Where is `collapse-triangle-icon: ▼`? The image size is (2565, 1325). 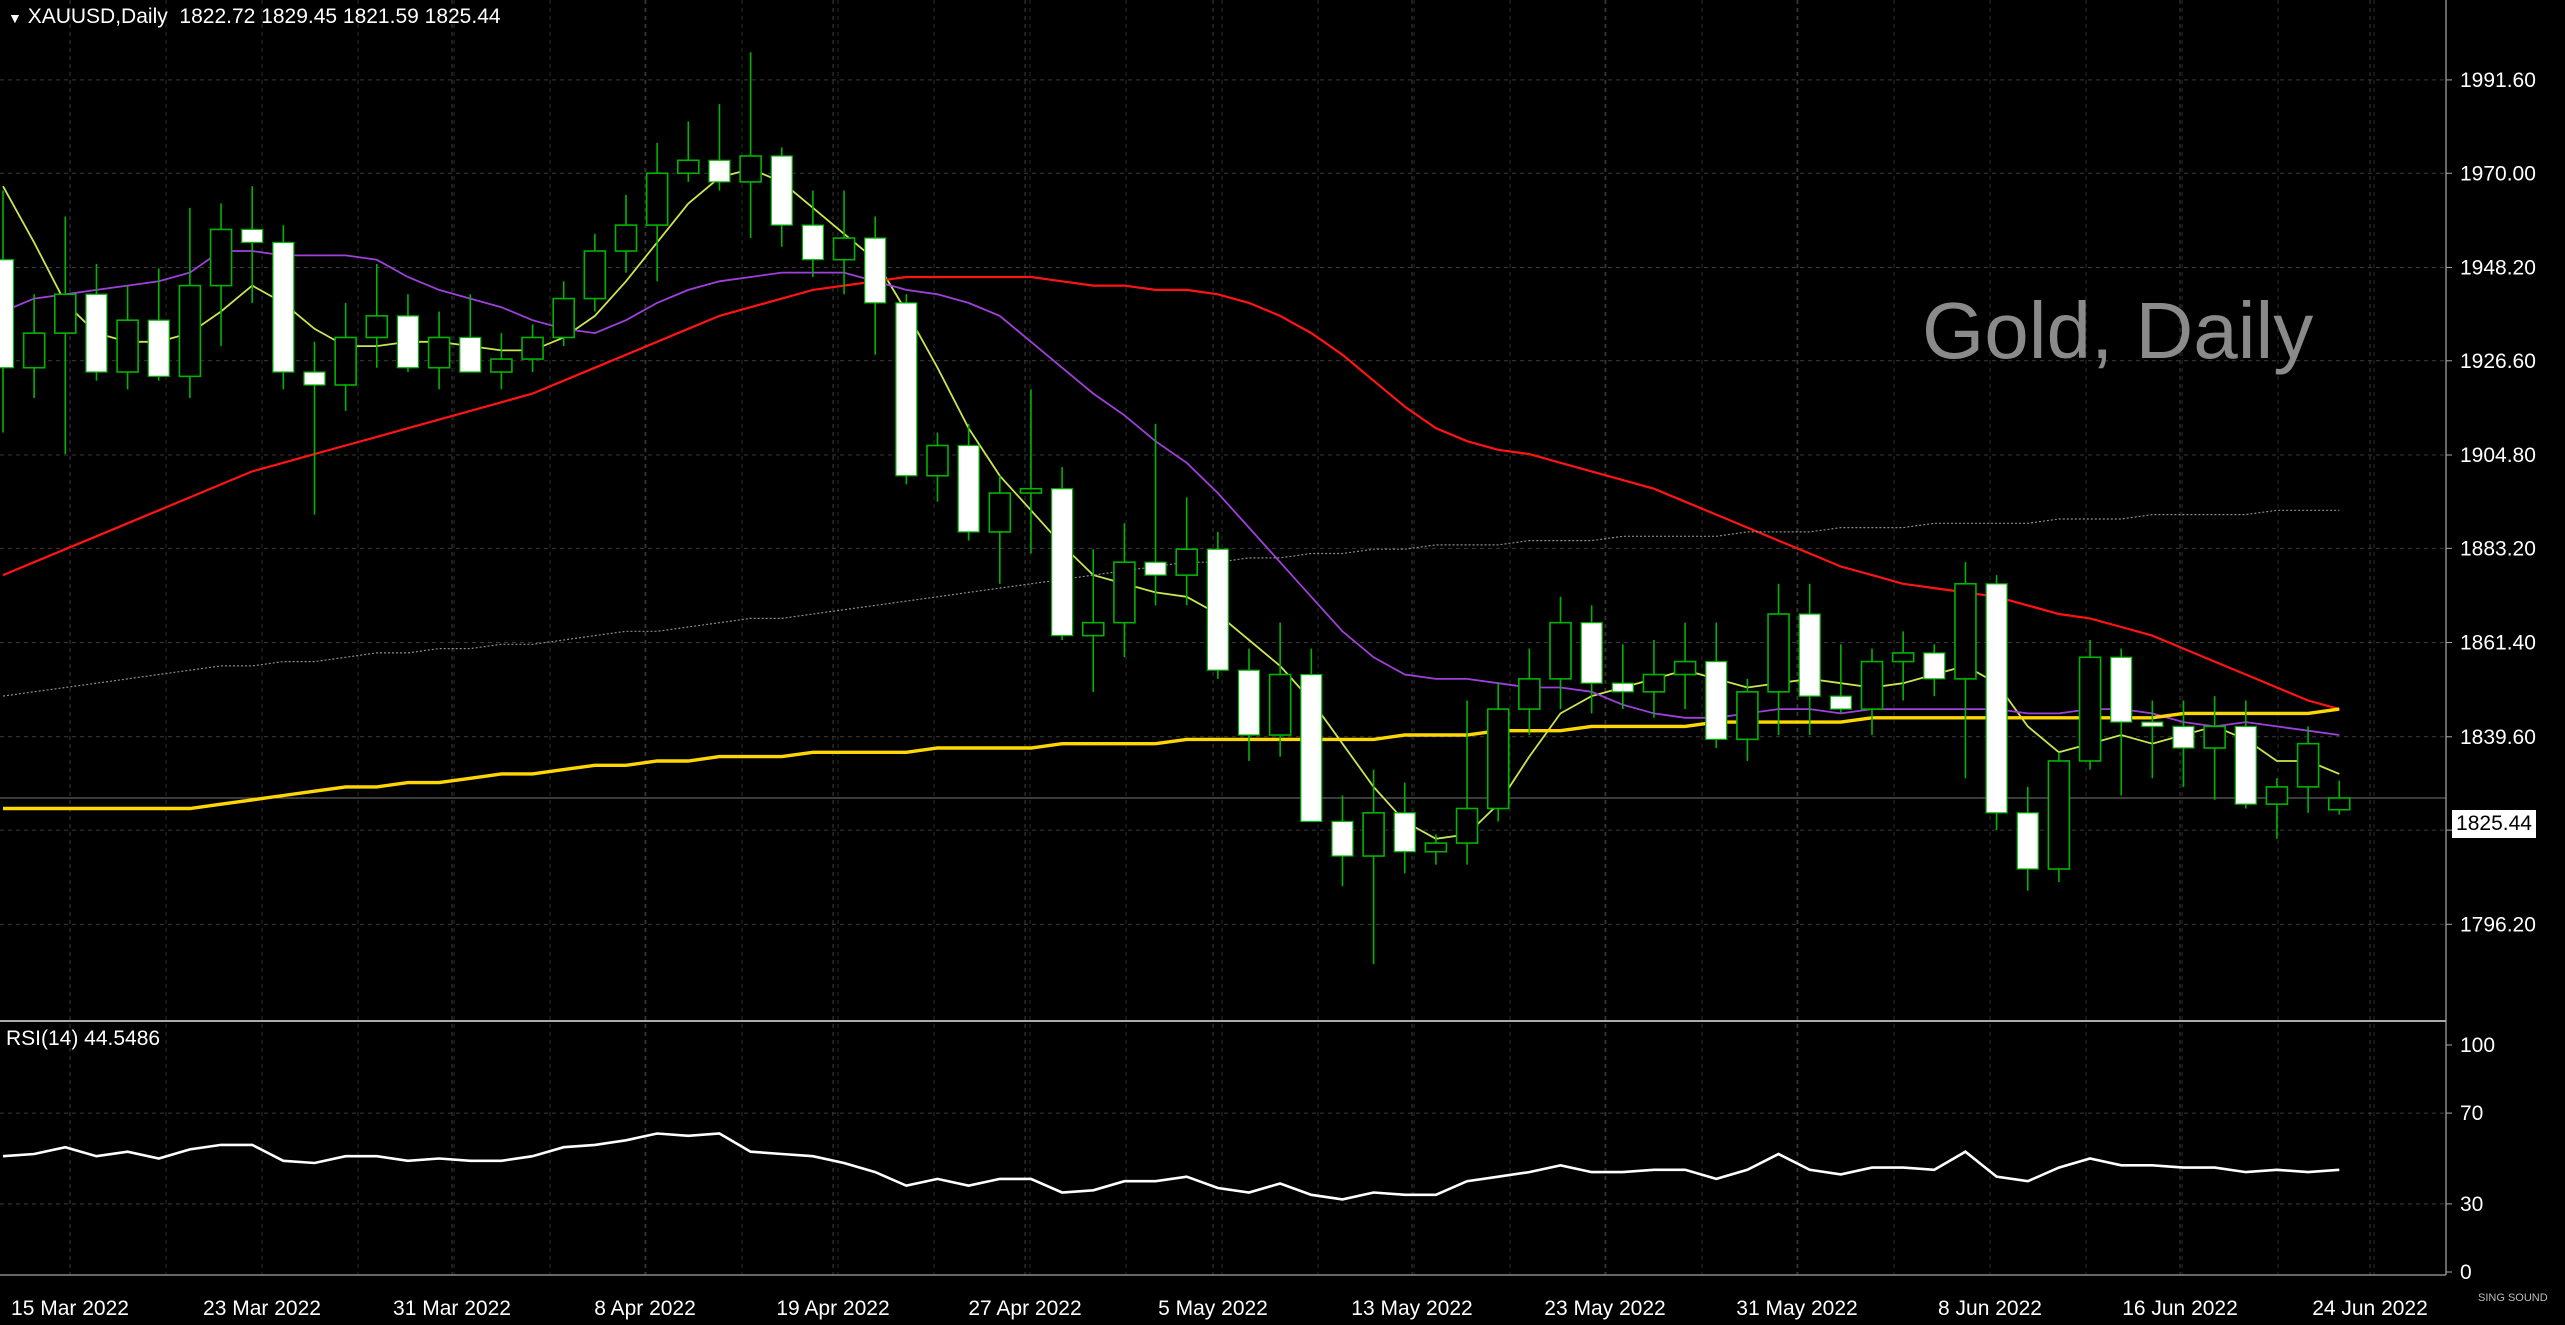 collapse-triangle-icon: ▼ is located at coordinates (15, 18).